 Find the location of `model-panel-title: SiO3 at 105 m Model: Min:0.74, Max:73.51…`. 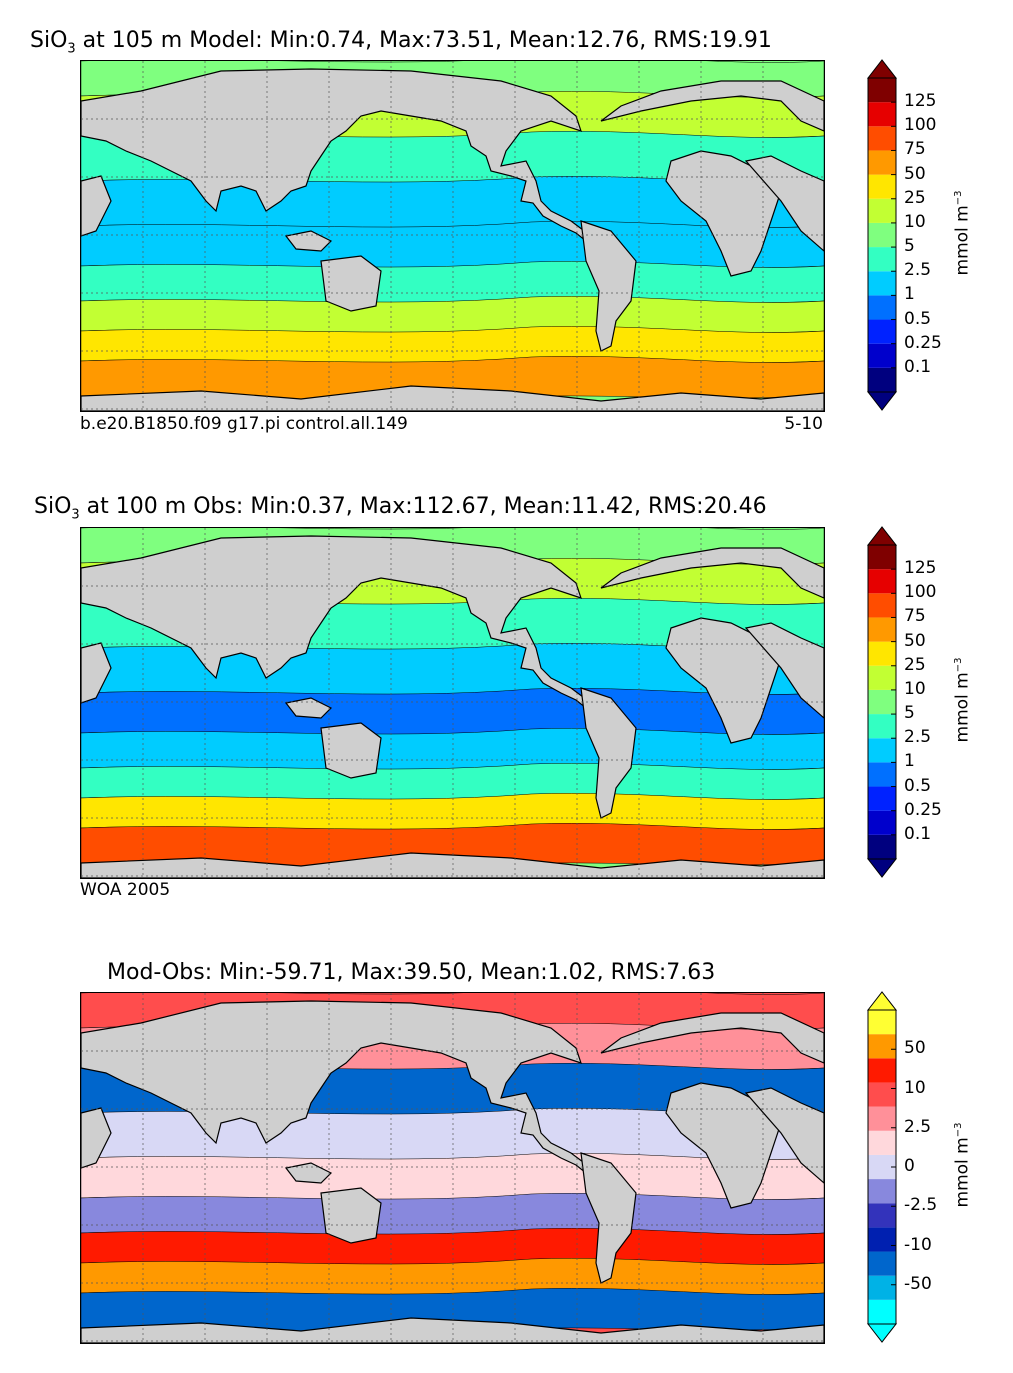

model-panel-title: SiO3 at 105 m Model: Min:0.74, Max:73.51… is located at coordinates (401, 42).